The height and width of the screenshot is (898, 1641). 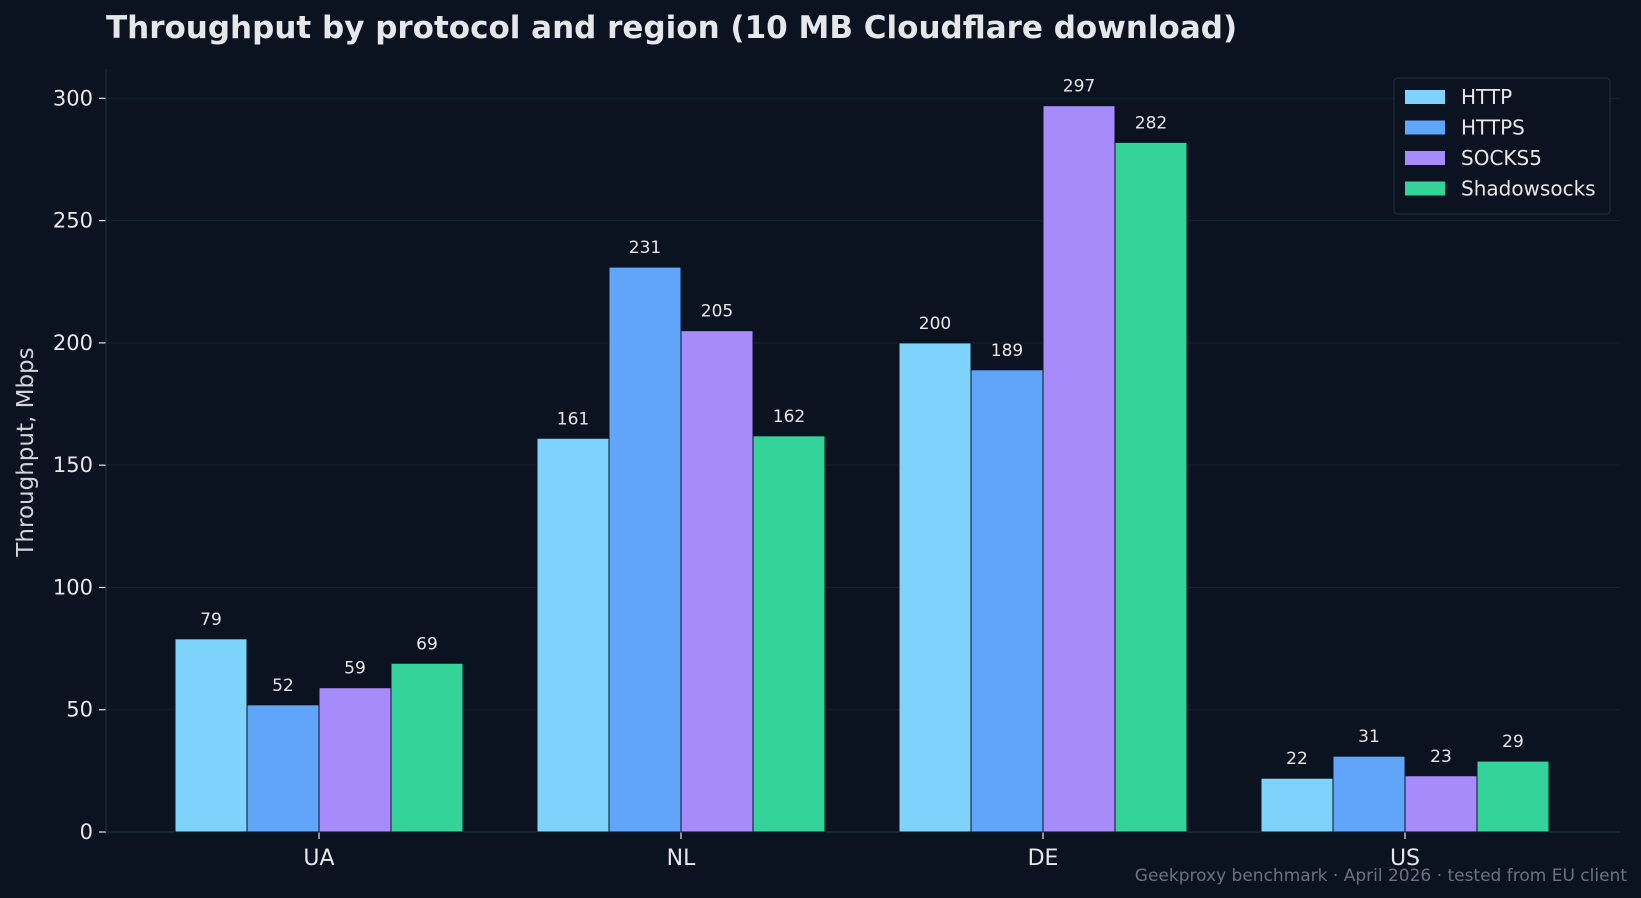 I want to click on y-tick-label: 100, so click(x=73, y=587).